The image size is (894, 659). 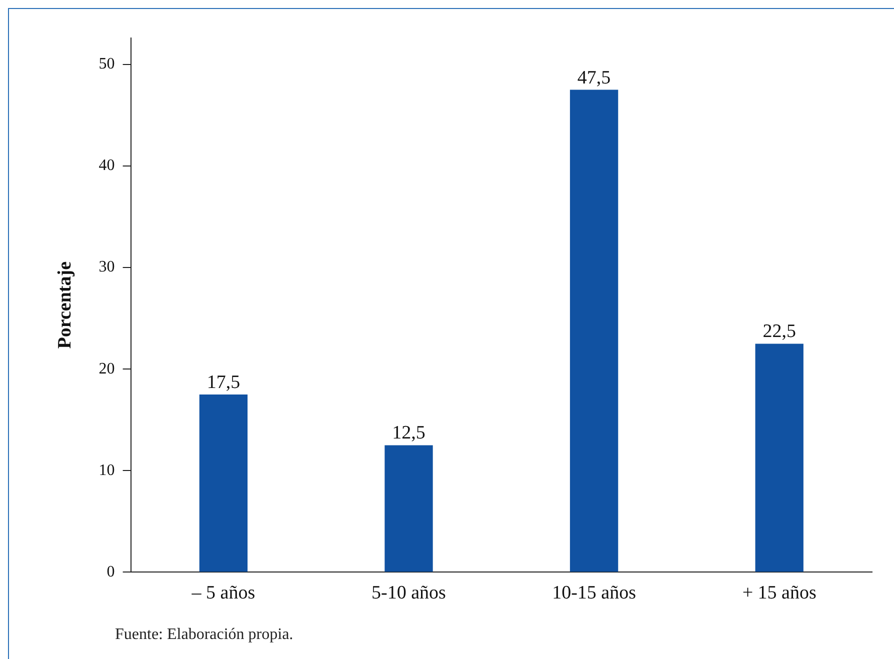 What do you see at coordinates (106, 470) in the screenshot?
I see `y-tick-label: 10` at bounding box center [106, 470].